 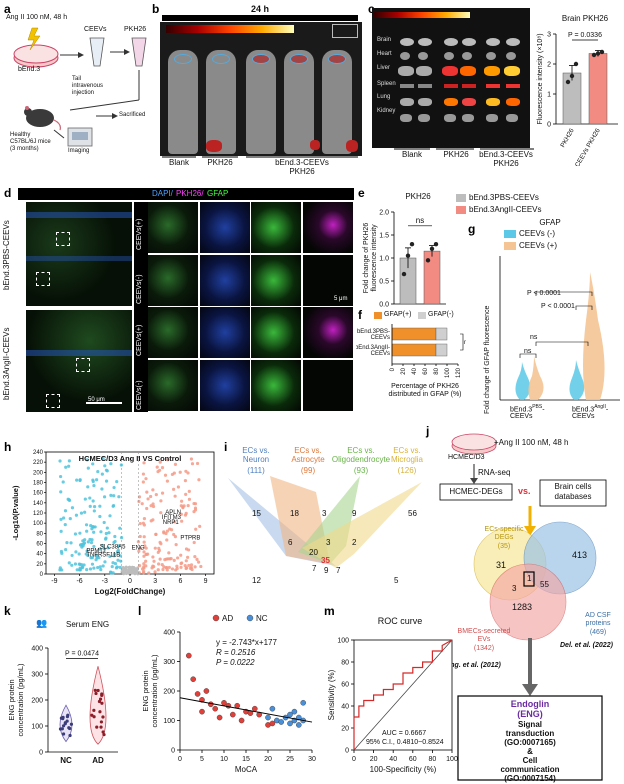 I want to click on f-legend-neg: GFAP(-), so click(x=441, y=314).